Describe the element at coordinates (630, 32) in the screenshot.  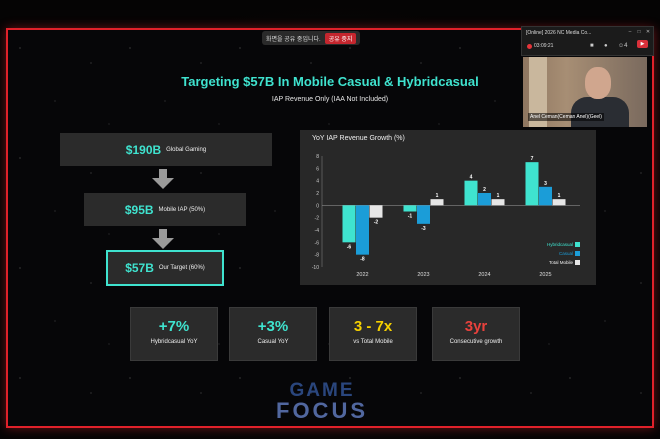
I see `minimize-icon: –` at that location.